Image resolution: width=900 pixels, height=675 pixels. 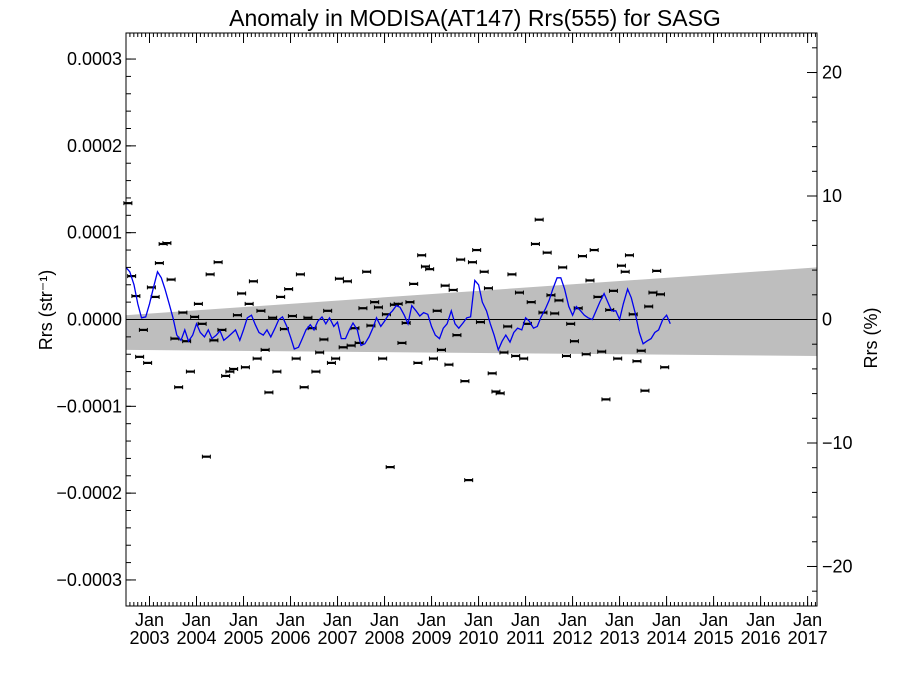 What do you see at coordinates (871, 338) in the screenshot?
I see `y-axis-label-right: Rrs (%)` at bounding box center [871, 338].